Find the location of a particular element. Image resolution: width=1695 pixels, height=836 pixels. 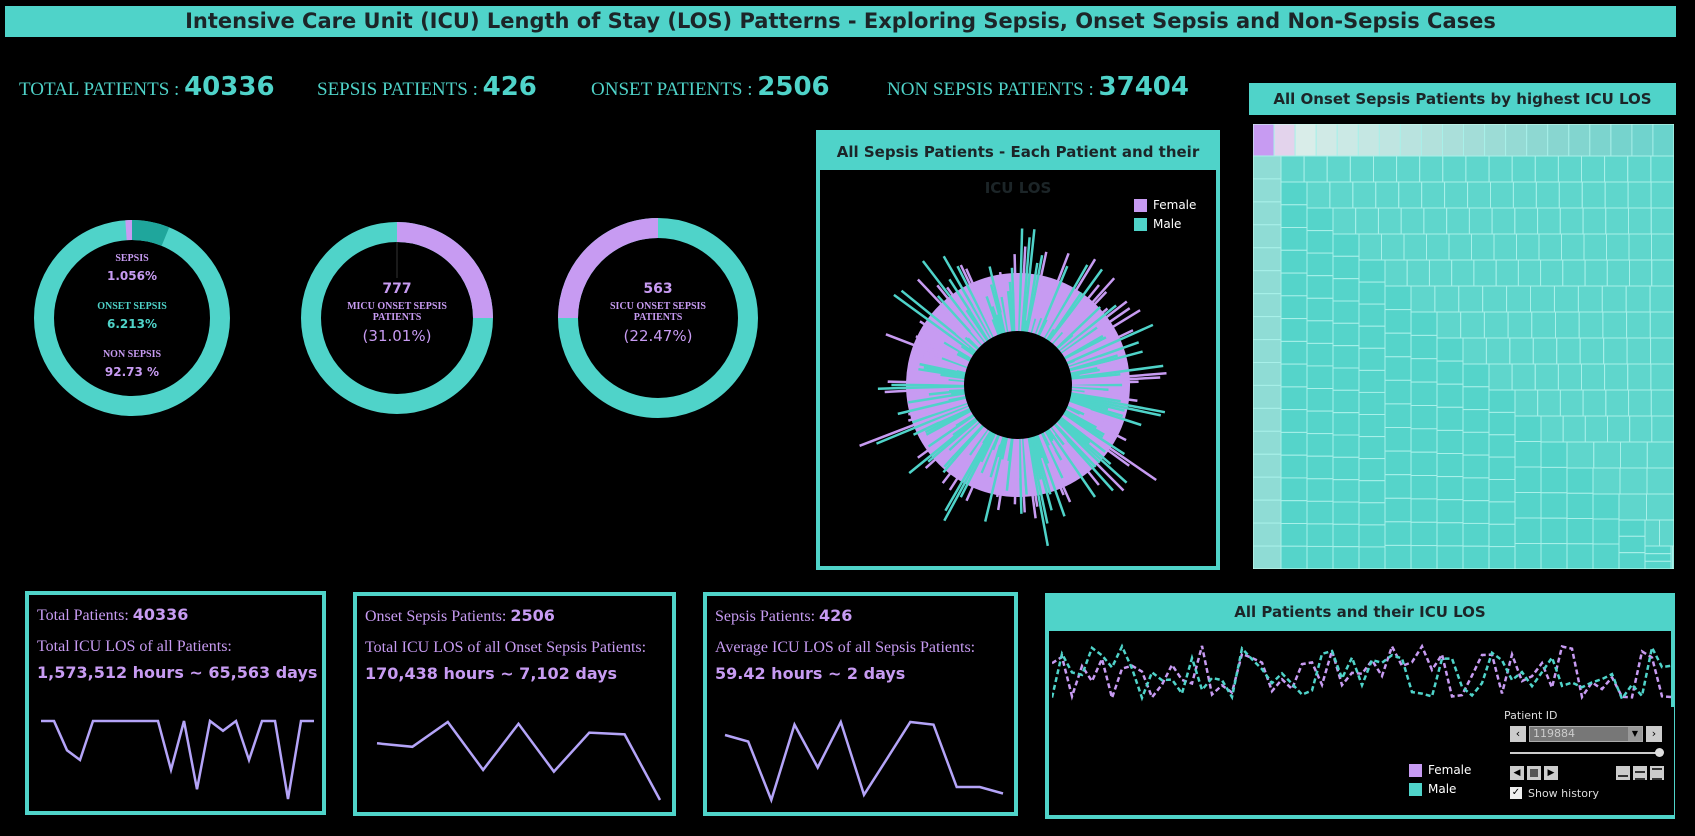

step-back-icon: ◀ is located at coordinates (1517, 773).